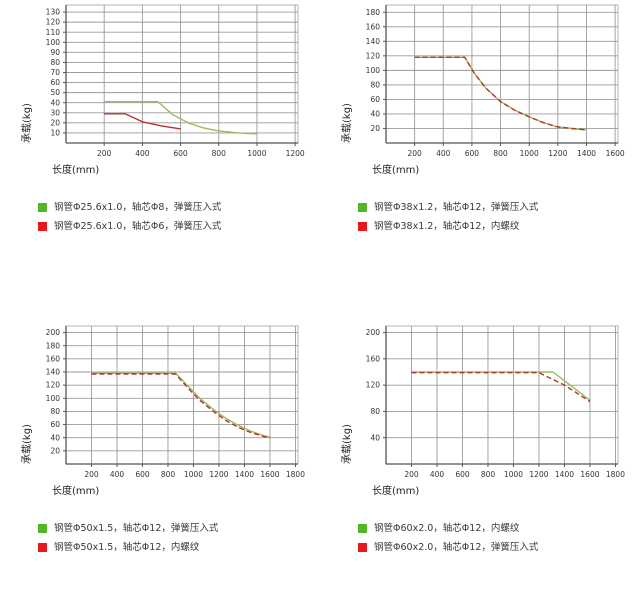 This screenshot has width=640, height=599. I want to click on legend-item: 钢管Φ38x1.2，轴芯Φ12，内螺纹, so click(499, 226).